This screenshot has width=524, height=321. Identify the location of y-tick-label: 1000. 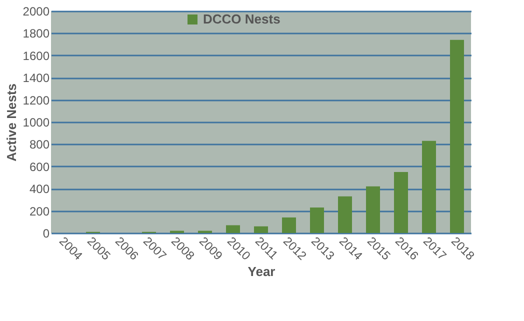
(36, 123).